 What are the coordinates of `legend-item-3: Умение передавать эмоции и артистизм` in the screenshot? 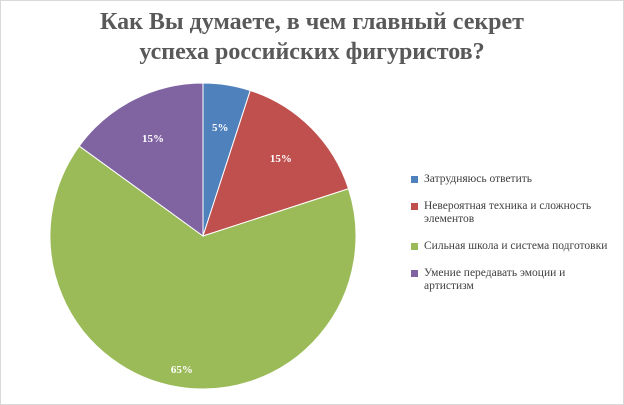 It's located at (513, 280).